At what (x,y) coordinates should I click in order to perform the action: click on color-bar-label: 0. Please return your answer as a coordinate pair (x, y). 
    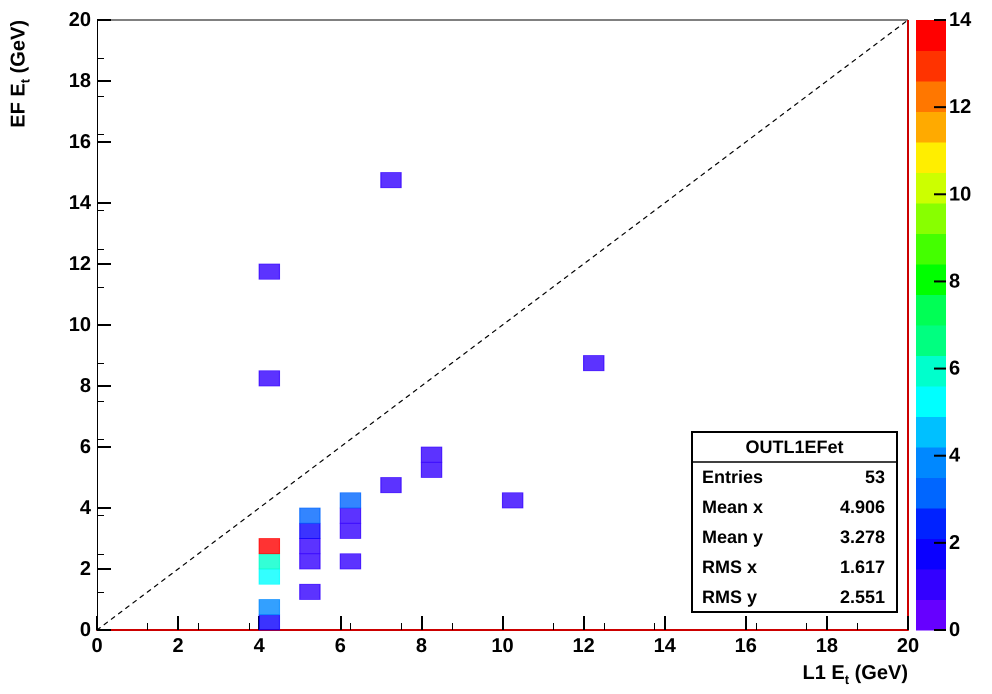
    Looking at the image, I should click on (954, 630).